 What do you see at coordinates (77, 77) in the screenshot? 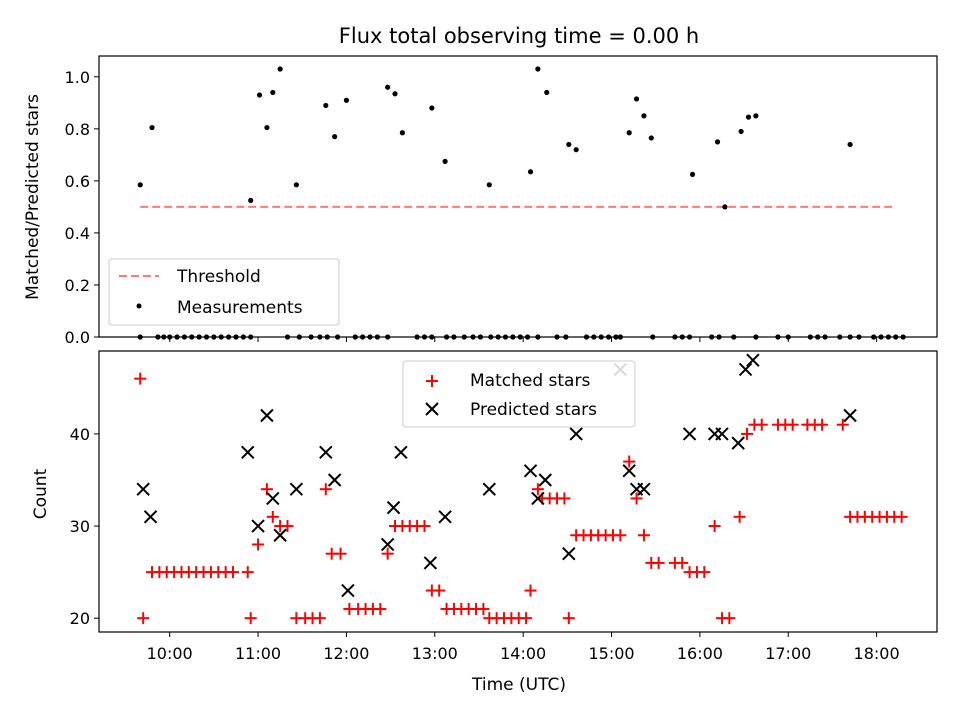
I see `top-ytick-label-5: 1.0` at bounding box center [77, 77].